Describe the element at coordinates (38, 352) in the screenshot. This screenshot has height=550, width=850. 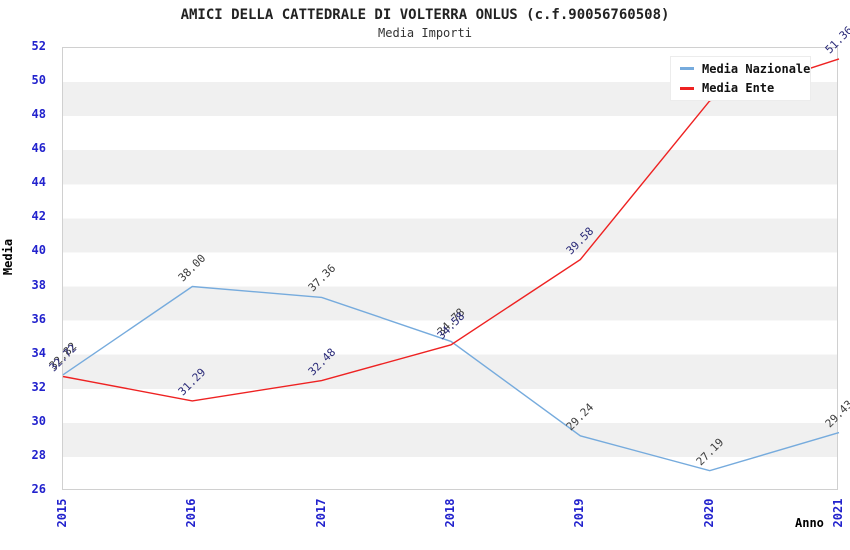
I see `y-tick-label: 34` at that location.